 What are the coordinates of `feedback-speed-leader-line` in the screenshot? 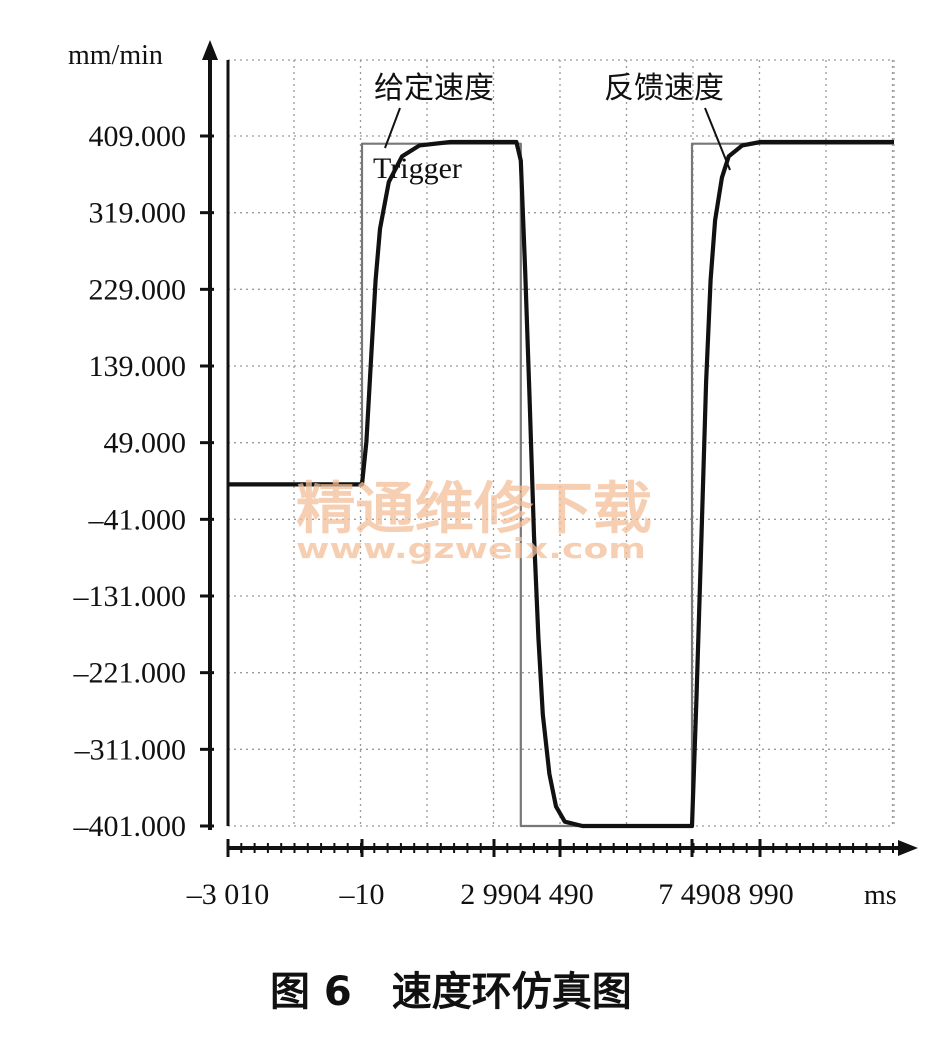 It's located at (717, 139).